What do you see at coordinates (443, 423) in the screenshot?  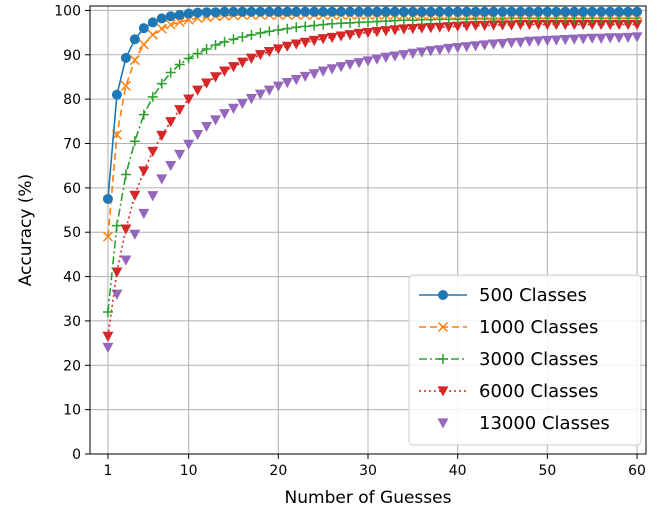 I see `legend-marker` at bounding box center [443, 423].